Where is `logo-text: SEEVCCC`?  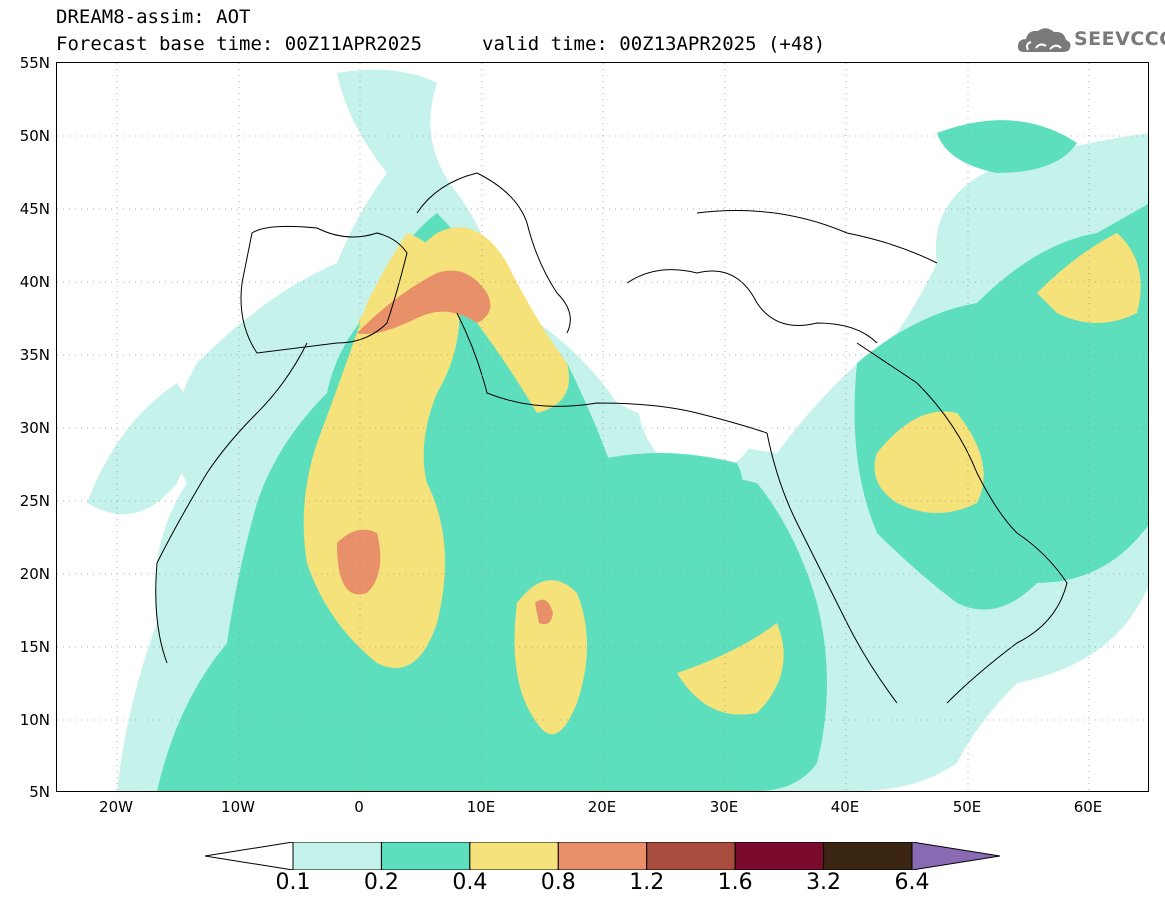 logo-text: SEEVCCC is located at coordinates (1119, 39).